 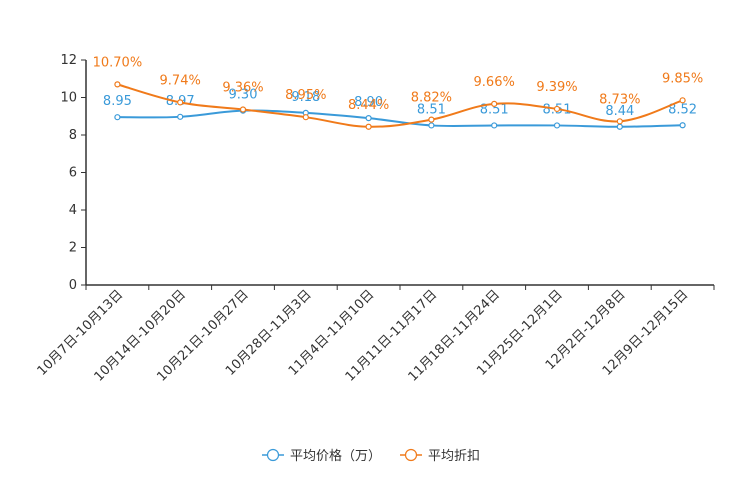 What do you see at coordinates (335, 456) in the screenshot?
I see `legend-label: 平均价格（万）` at bounding box center [335, 456].